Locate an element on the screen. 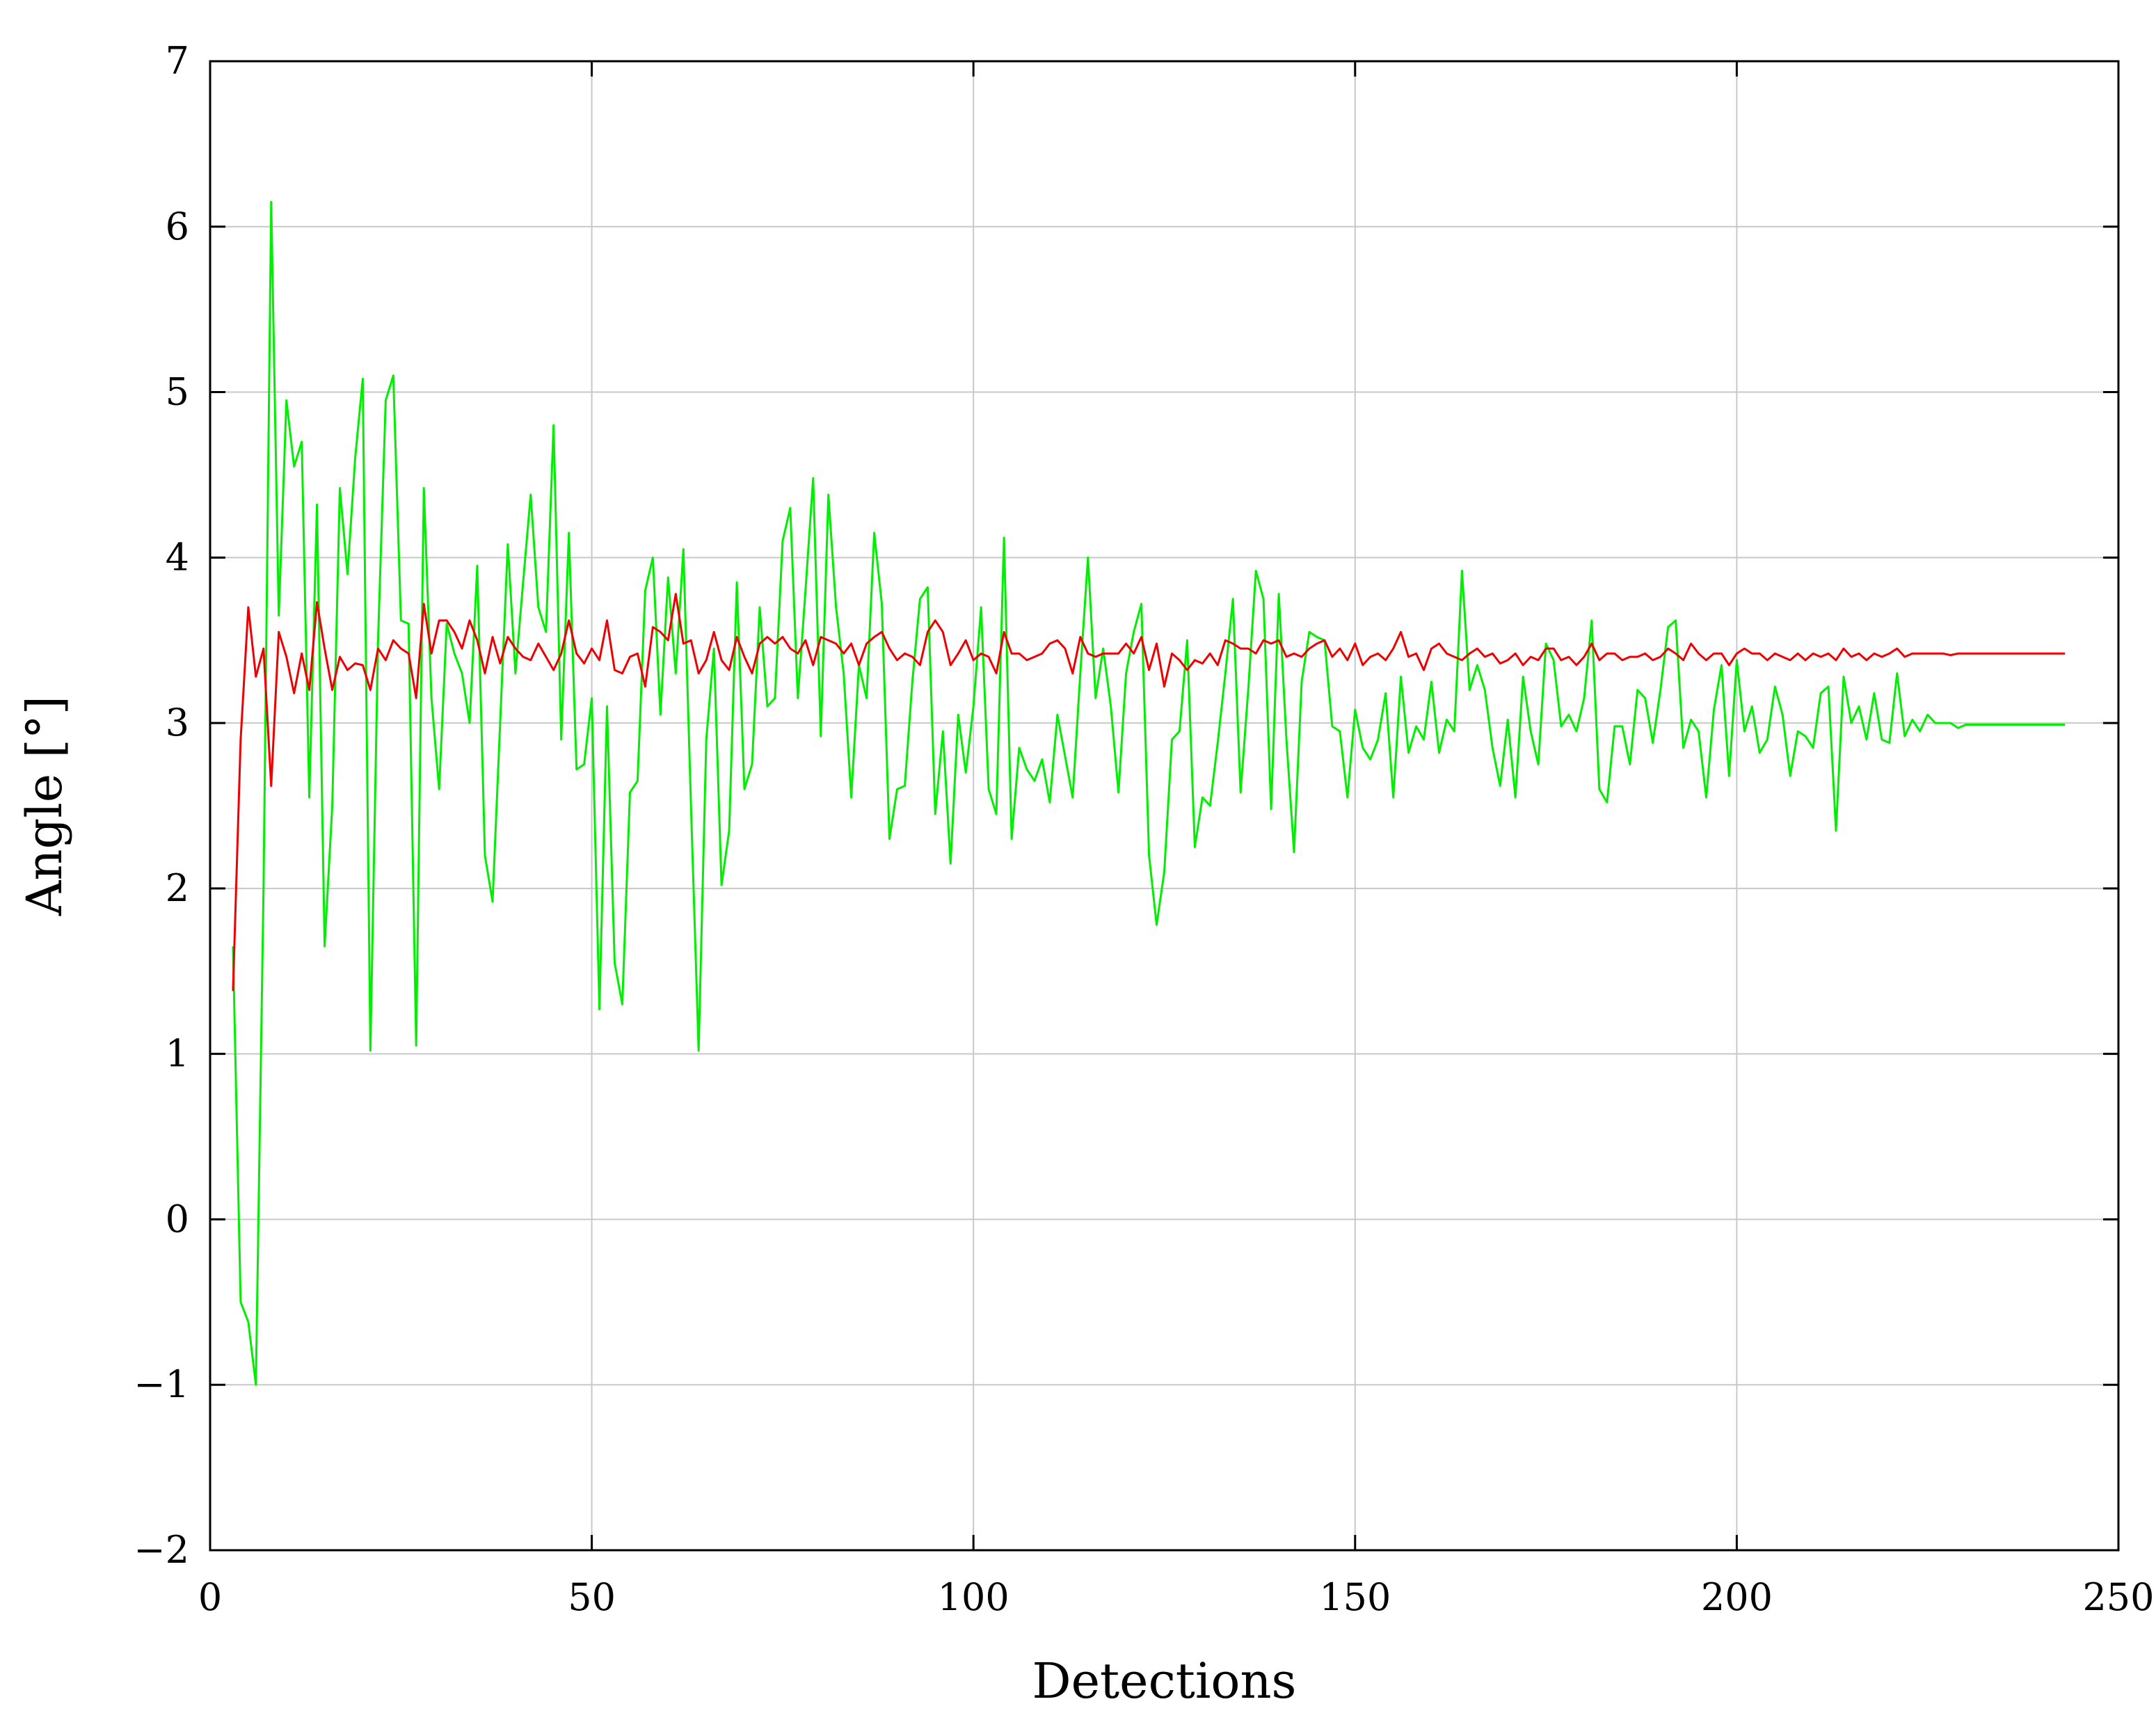  y-tick-label: 0 is located at coordinates (177, 1219).